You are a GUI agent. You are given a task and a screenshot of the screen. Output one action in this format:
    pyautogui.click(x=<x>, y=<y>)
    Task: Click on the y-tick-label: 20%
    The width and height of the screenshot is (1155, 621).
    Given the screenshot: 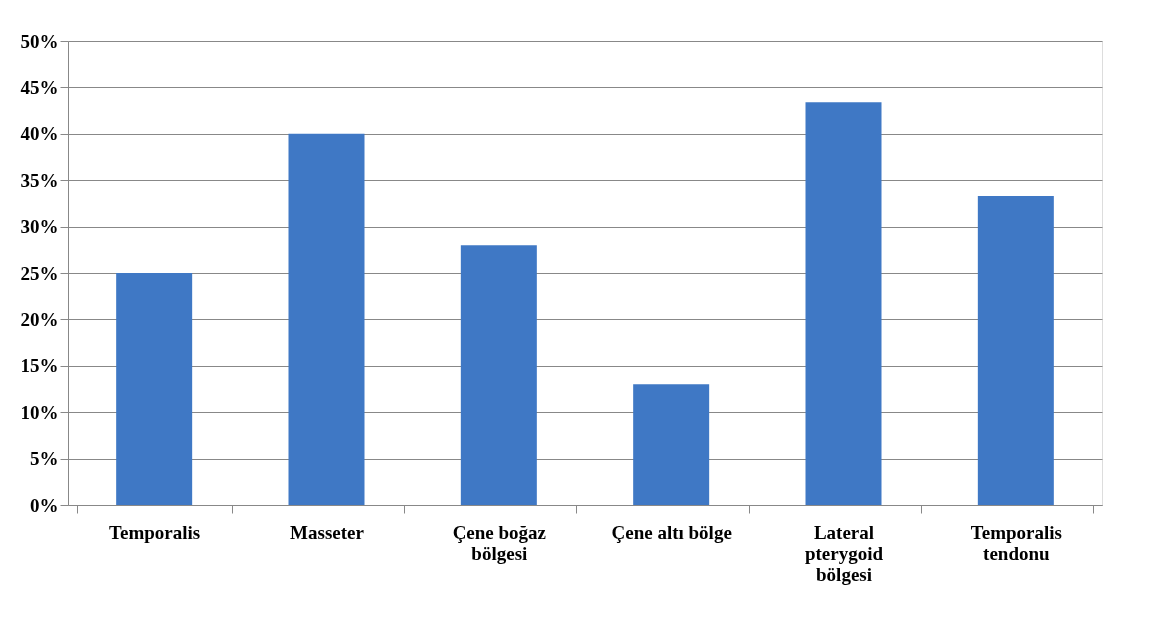 What is the action you would take?
    pyautogui.click(x=39, y=319)
    